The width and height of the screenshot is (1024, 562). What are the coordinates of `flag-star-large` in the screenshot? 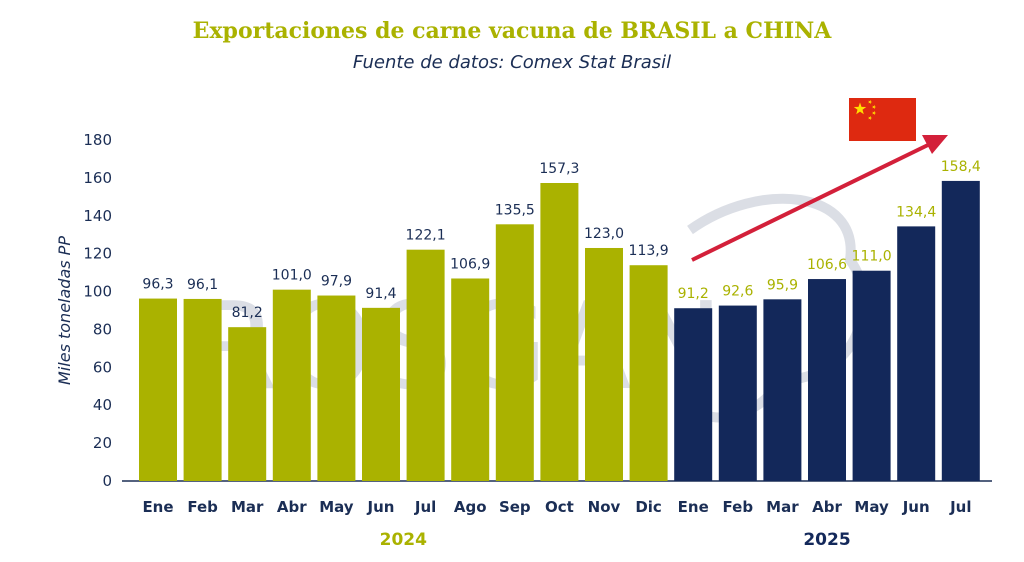 It's located at (860, 108).